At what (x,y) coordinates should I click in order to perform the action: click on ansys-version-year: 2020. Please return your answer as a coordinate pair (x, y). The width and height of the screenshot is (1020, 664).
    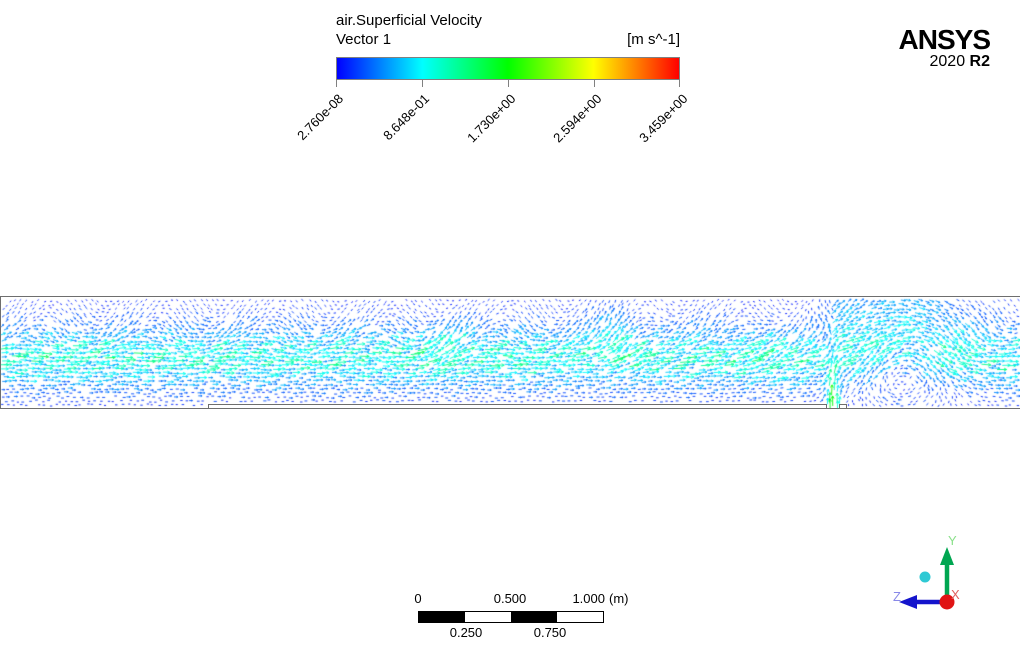
    Looking at the image, I should click on (947, 61).